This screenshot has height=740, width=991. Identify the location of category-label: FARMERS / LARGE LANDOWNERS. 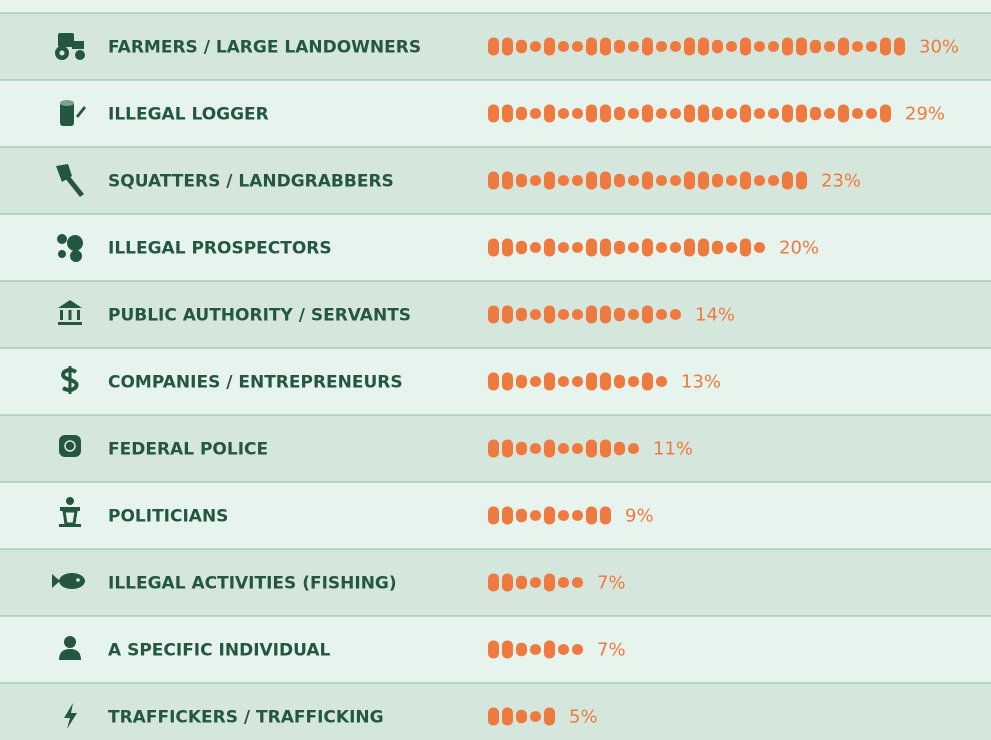
(264, 48).